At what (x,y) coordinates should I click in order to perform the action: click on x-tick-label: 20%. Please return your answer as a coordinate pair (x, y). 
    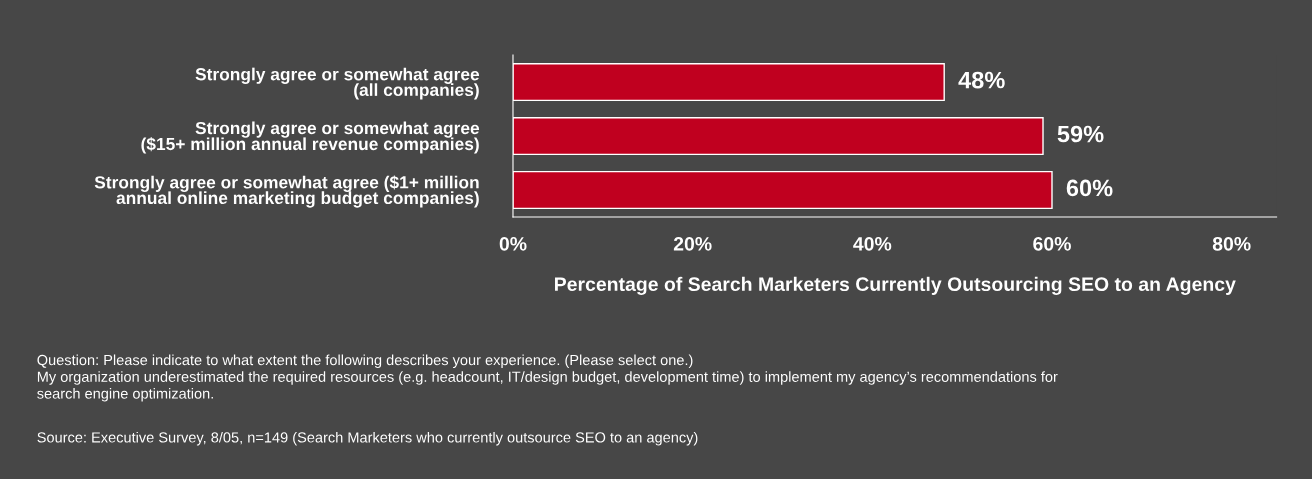
    Looking at the image, I should click on (692, 243).